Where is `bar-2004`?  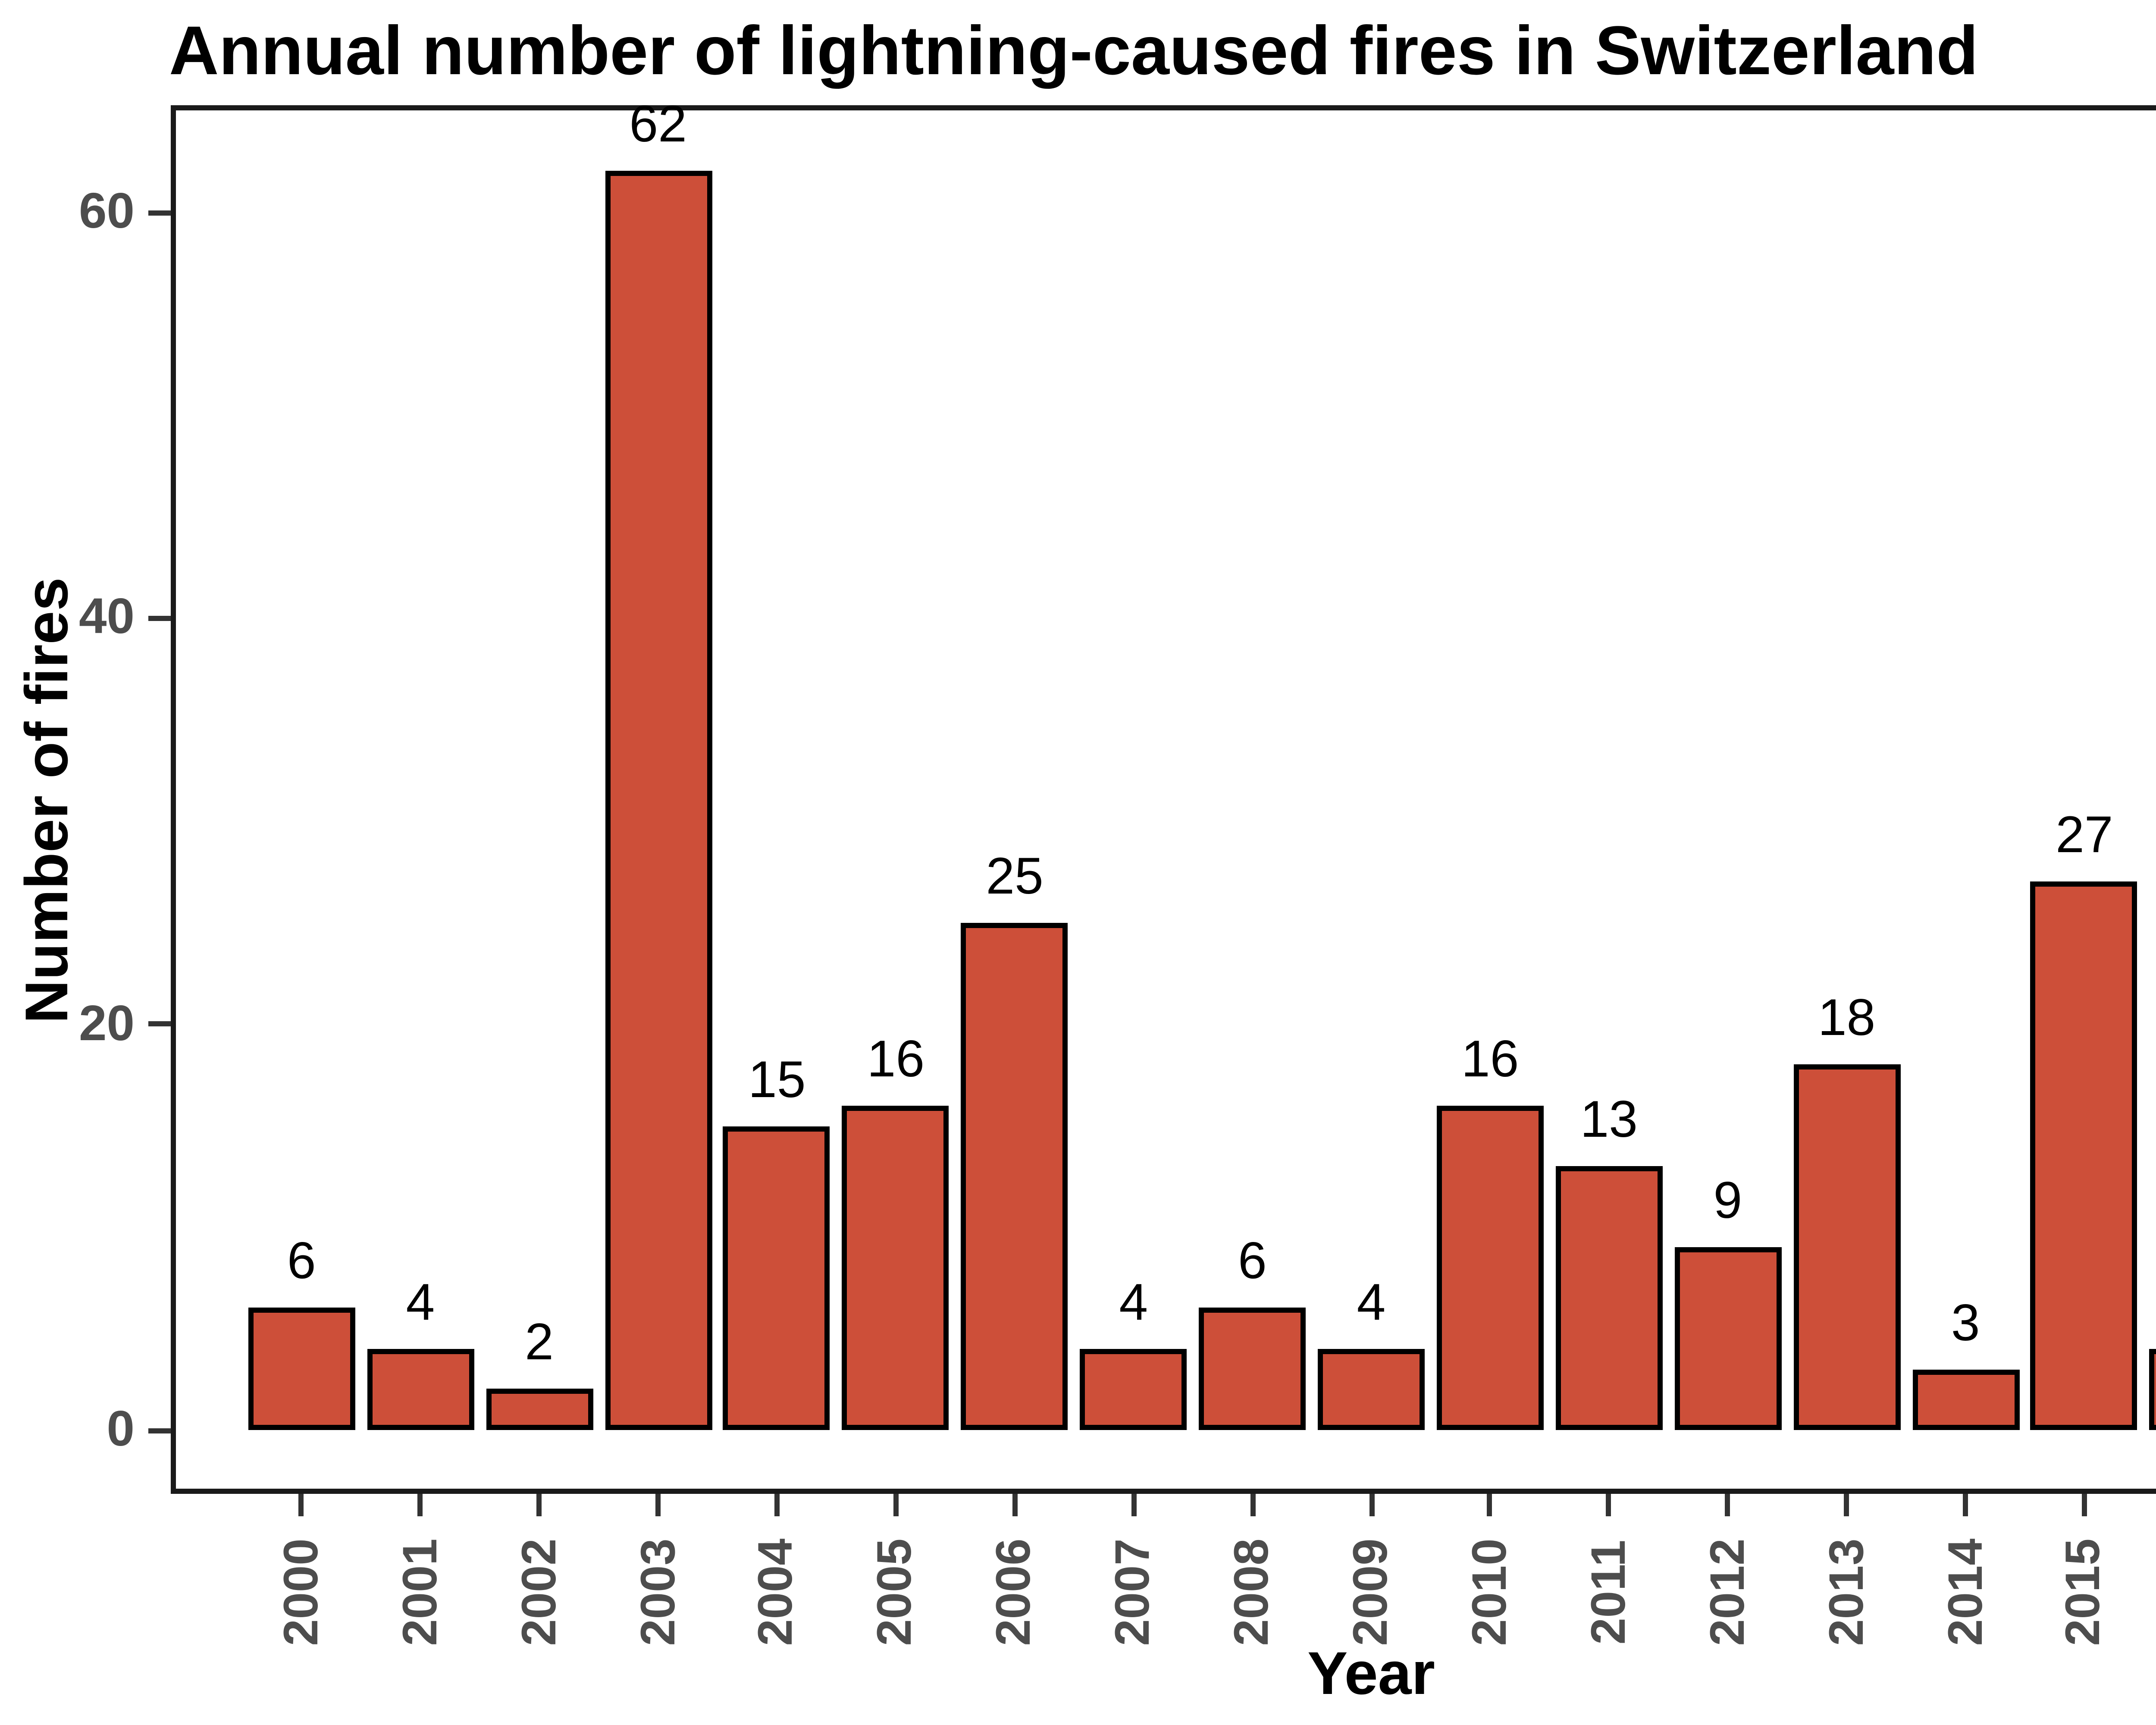 bar-2004 is located at coordinates (776, 1278).